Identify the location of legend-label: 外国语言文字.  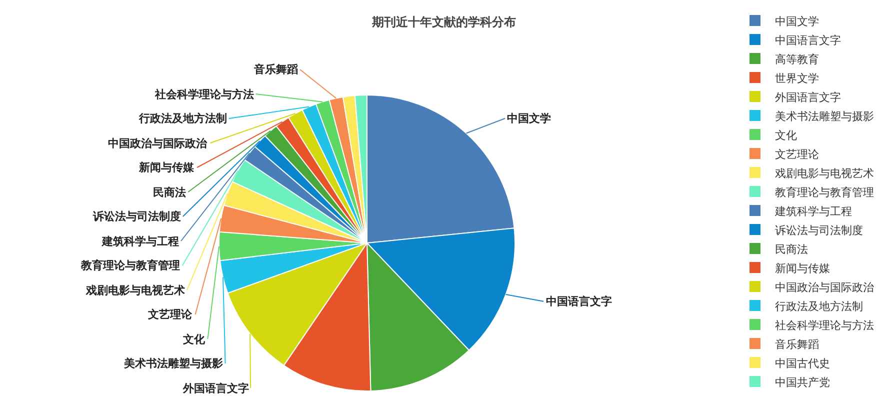
(808, 97).